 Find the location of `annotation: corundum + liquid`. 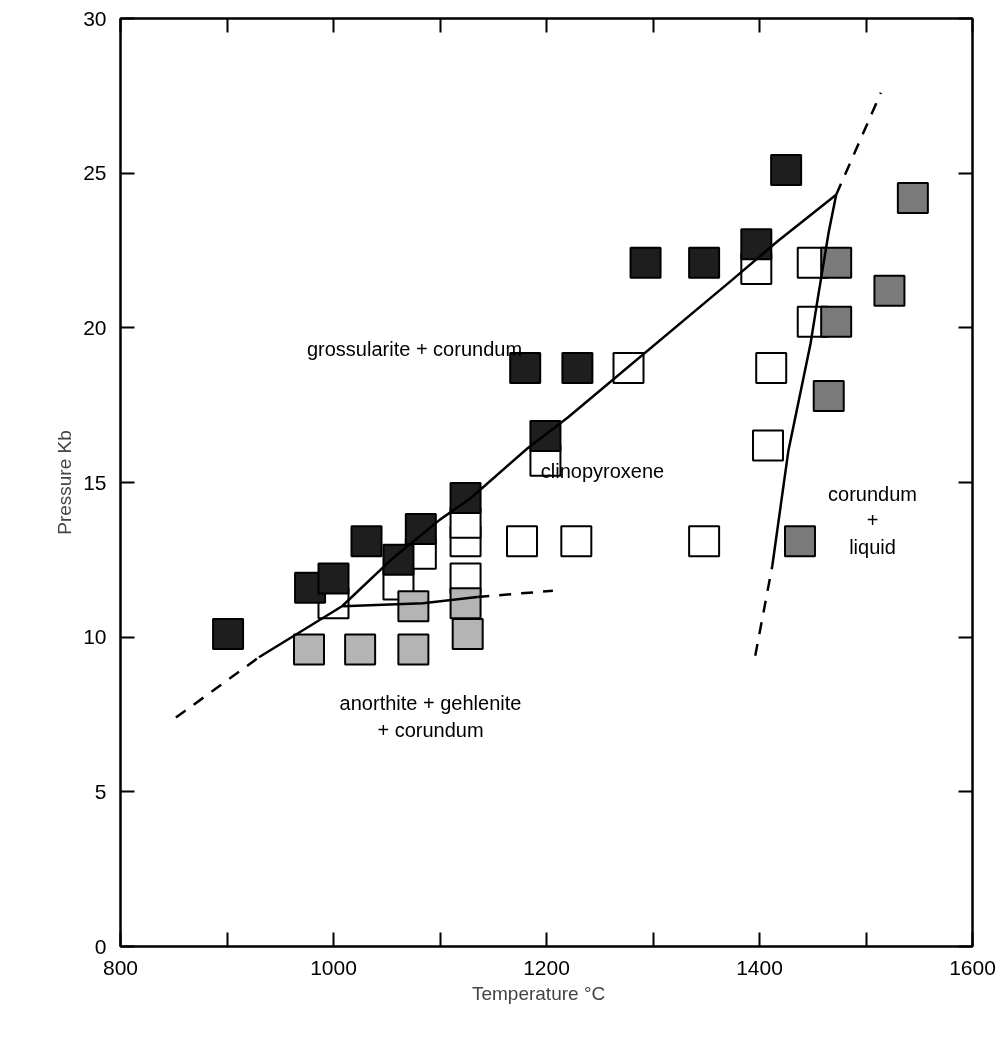

annotation: corundum + liquid is located at coordinates (872, 520).